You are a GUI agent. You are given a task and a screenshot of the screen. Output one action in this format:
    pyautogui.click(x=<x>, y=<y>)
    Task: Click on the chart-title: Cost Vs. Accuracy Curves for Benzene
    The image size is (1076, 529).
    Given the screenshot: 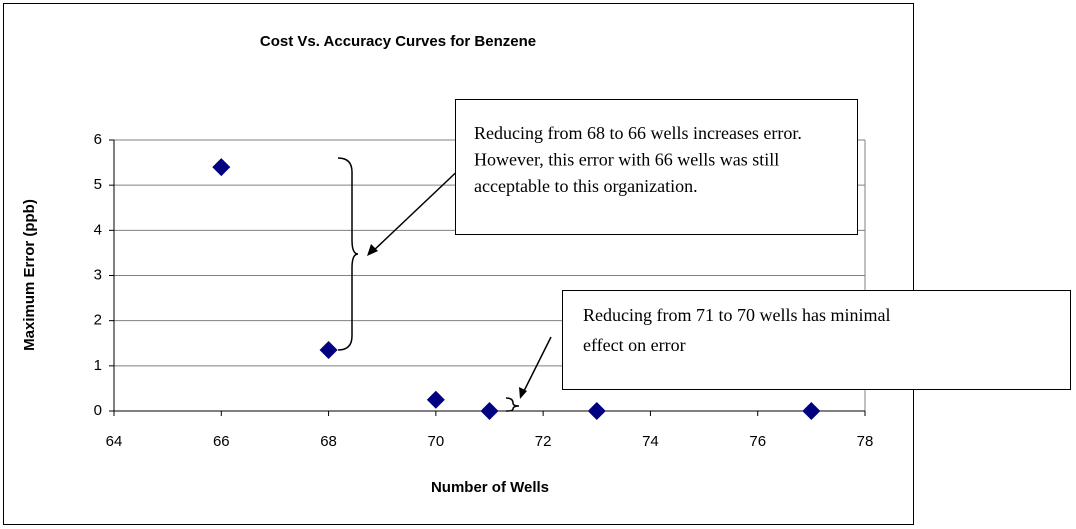 What is the action you would take?
    pyautogui.click(x=398, y=41)
    